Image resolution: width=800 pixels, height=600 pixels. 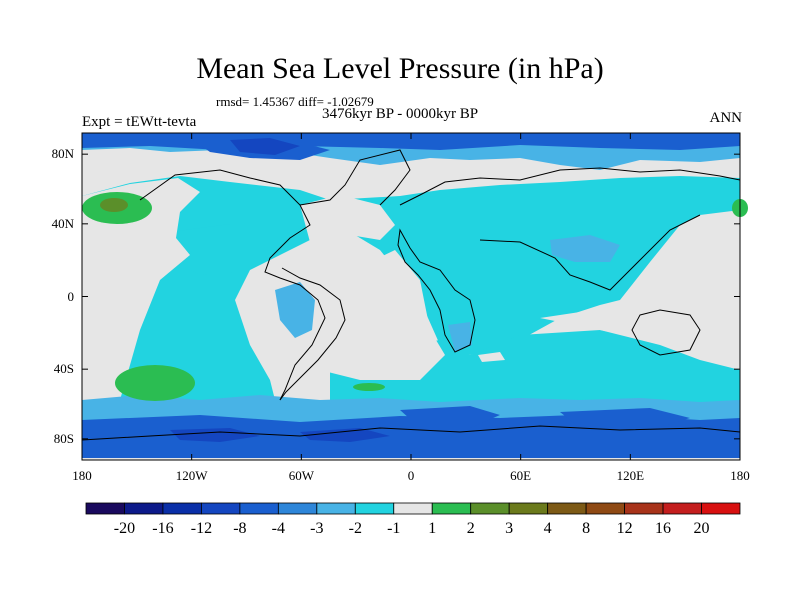 I want to click on colorbar-label: 2, so click(x=470, y=528).